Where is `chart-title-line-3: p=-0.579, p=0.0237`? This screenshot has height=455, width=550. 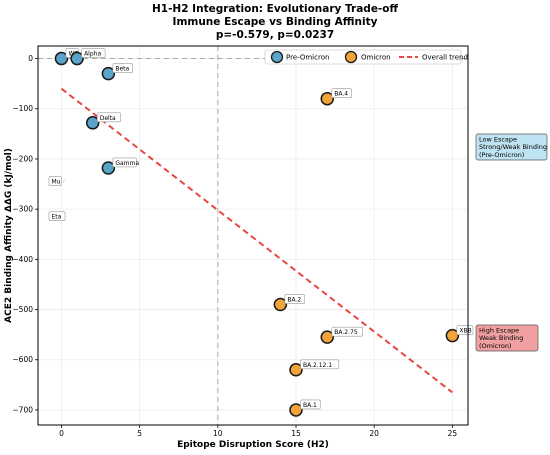 chart-title-line-3: p=-0.579, p=0.0237 is located at coordinates (275, 35).